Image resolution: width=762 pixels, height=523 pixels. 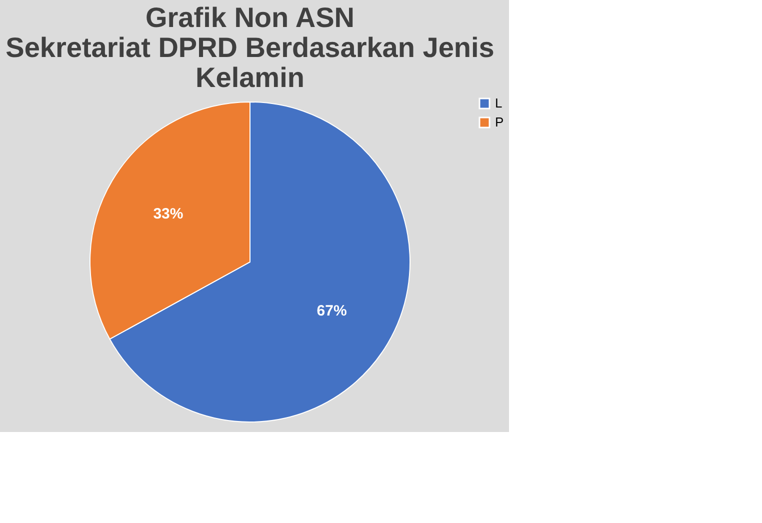 What do you see at coordinates (250, 17) in the screenshot?
I see `text: Grafik Non ASN` at bounding box center [250, 17].